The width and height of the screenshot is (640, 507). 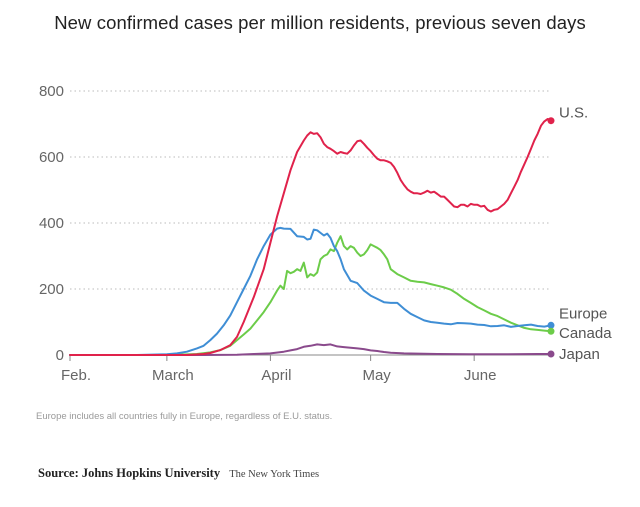 I want to click on series-labels: U.S. Europe Canada Japan, so click(x=579, y=234).